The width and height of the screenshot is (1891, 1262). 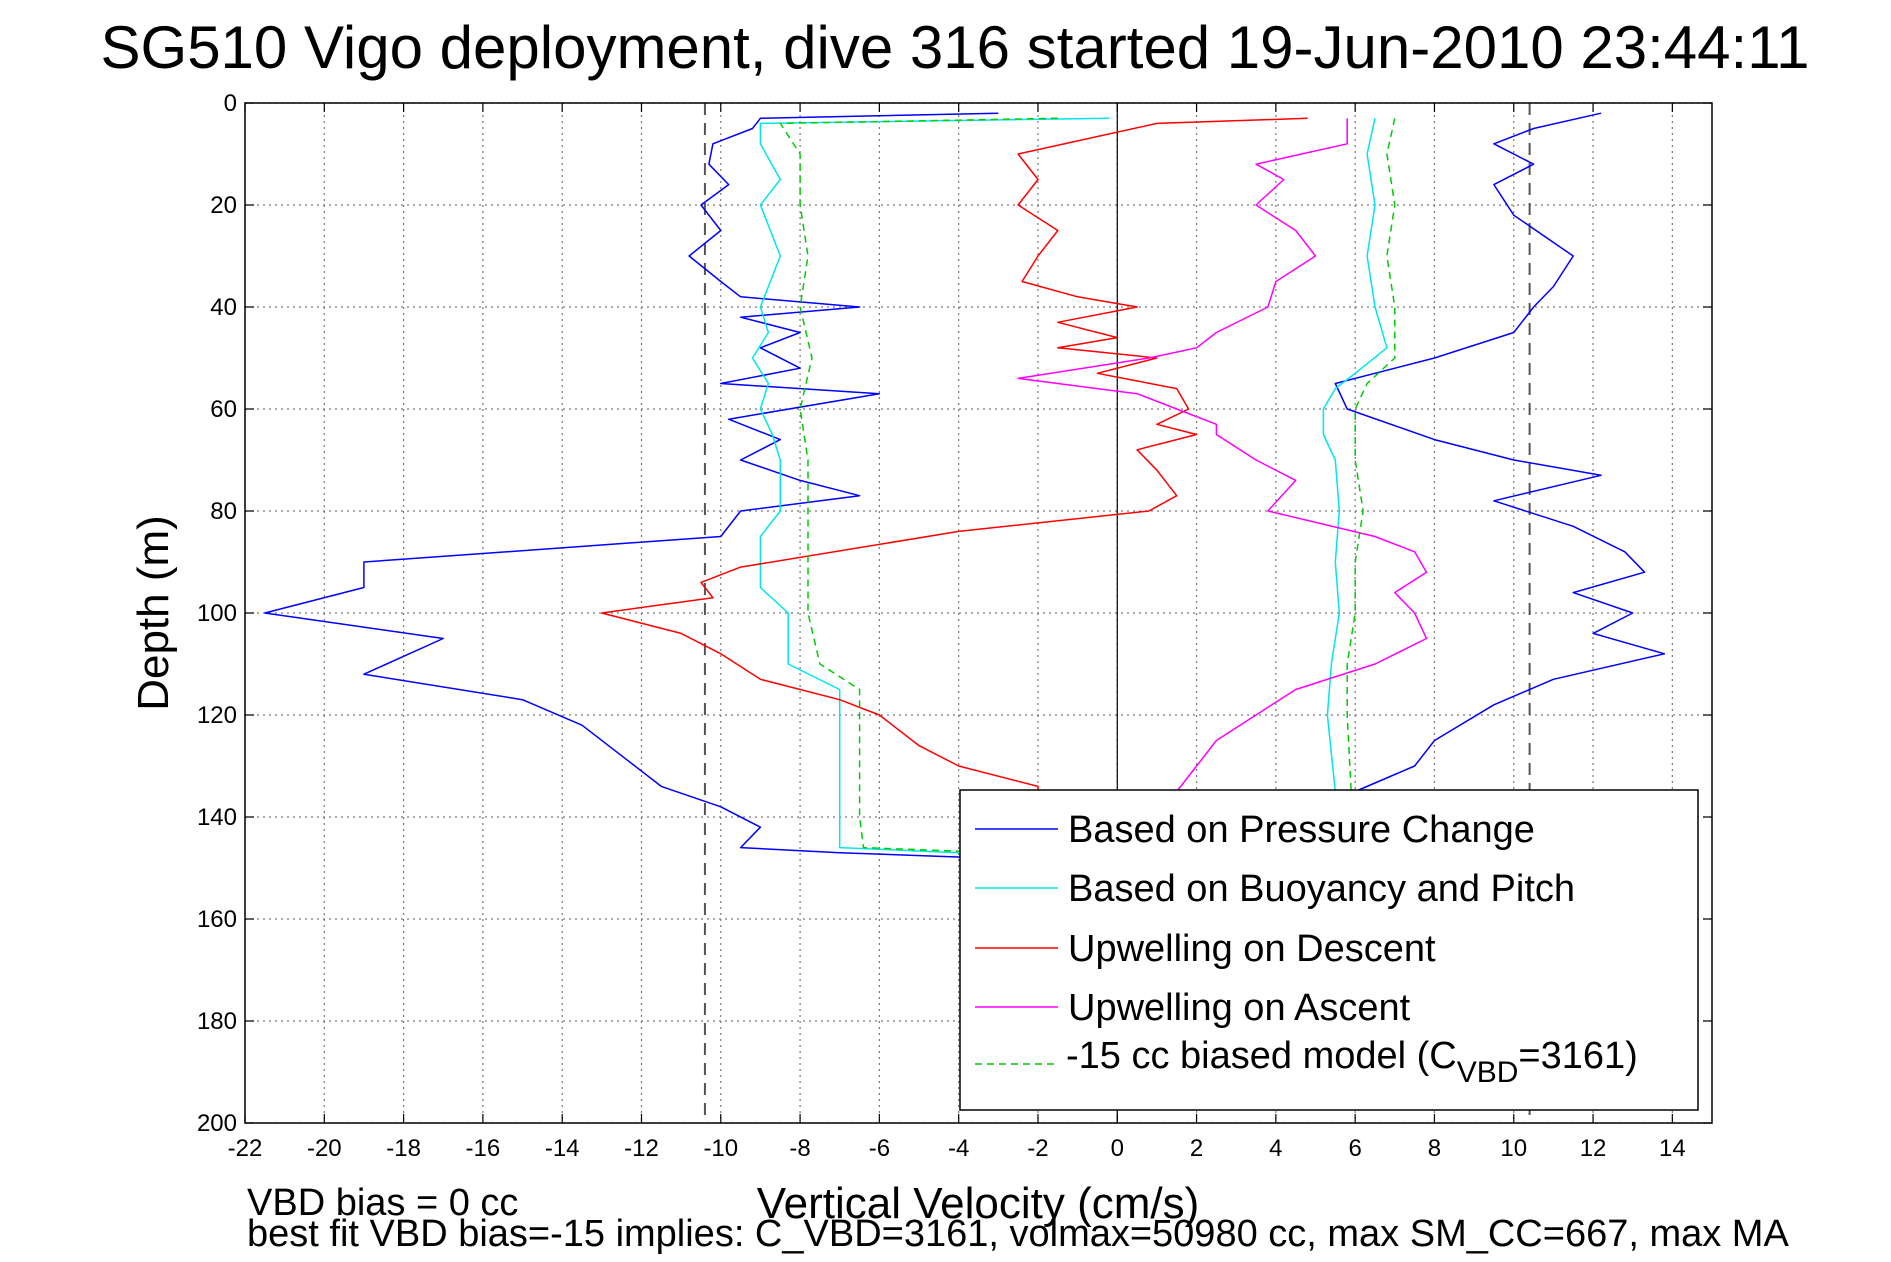 I want to click on legend-label-ascent: Upwelling on Ascent, so click(x=1239, y=1008).